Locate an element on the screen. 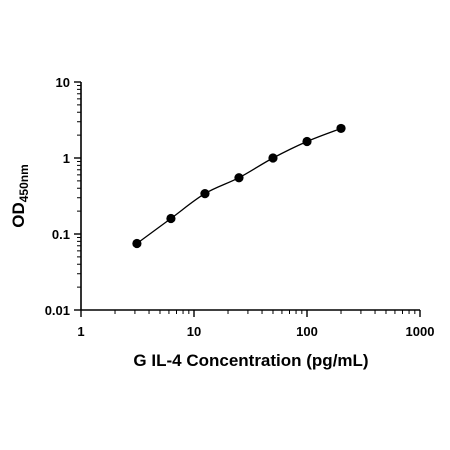 The width and height of the screenshot is (450, 450). y-tick-labels: 0.01 0.1 1 10 is located at coordinates (57, 196).